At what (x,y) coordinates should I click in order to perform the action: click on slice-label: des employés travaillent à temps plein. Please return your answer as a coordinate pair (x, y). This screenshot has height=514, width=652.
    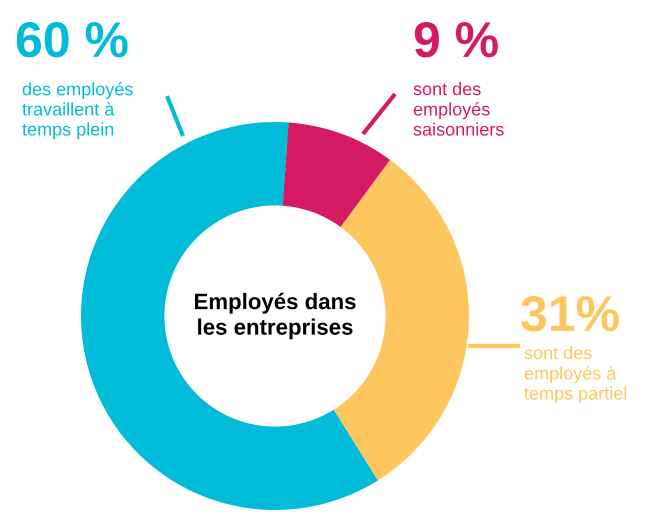
    Looking at the image, I should click on (77, 111).